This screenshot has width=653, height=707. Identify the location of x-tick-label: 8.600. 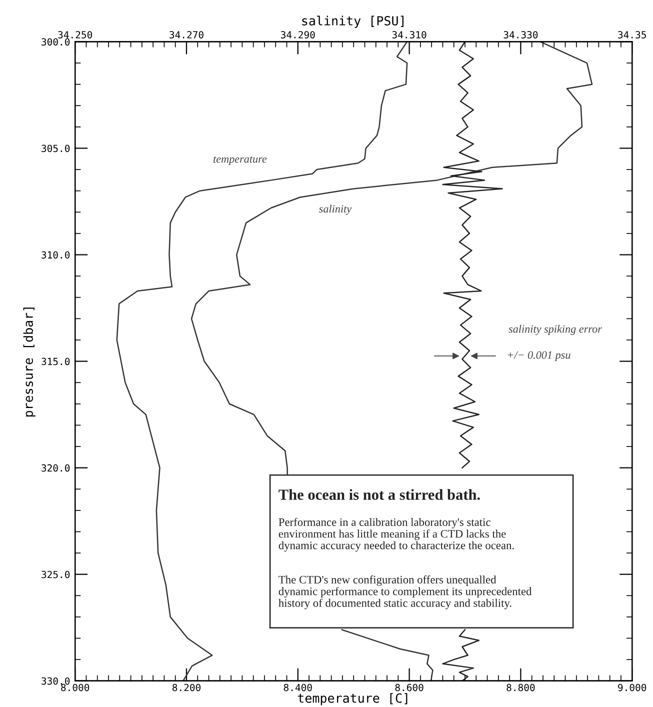
(409, 688).